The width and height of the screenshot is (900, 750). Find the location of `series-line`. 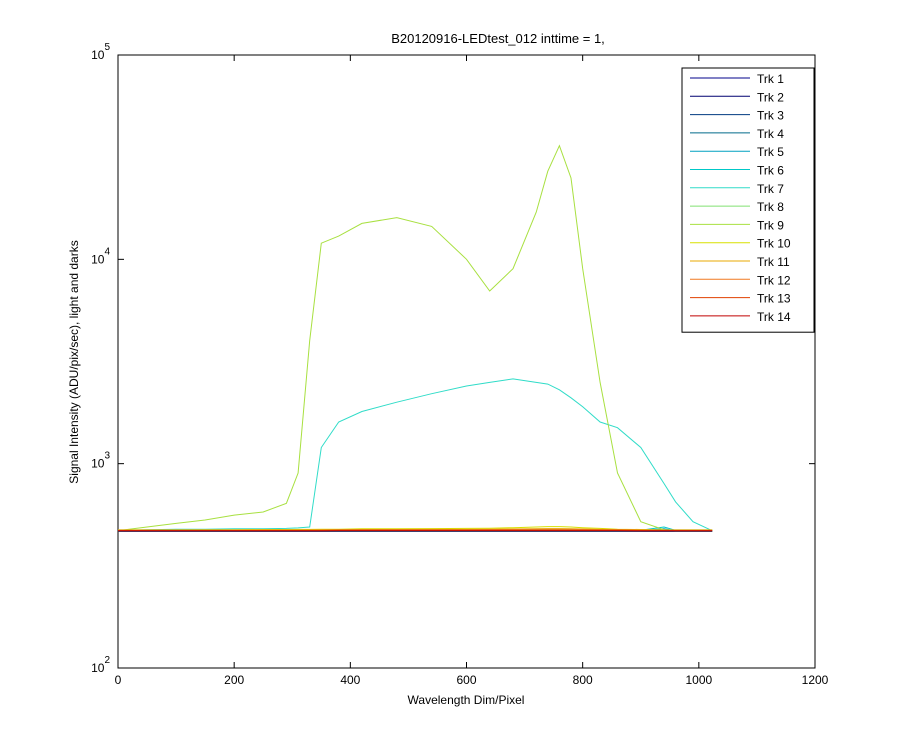

series-line is located at coordinates (415, 455).